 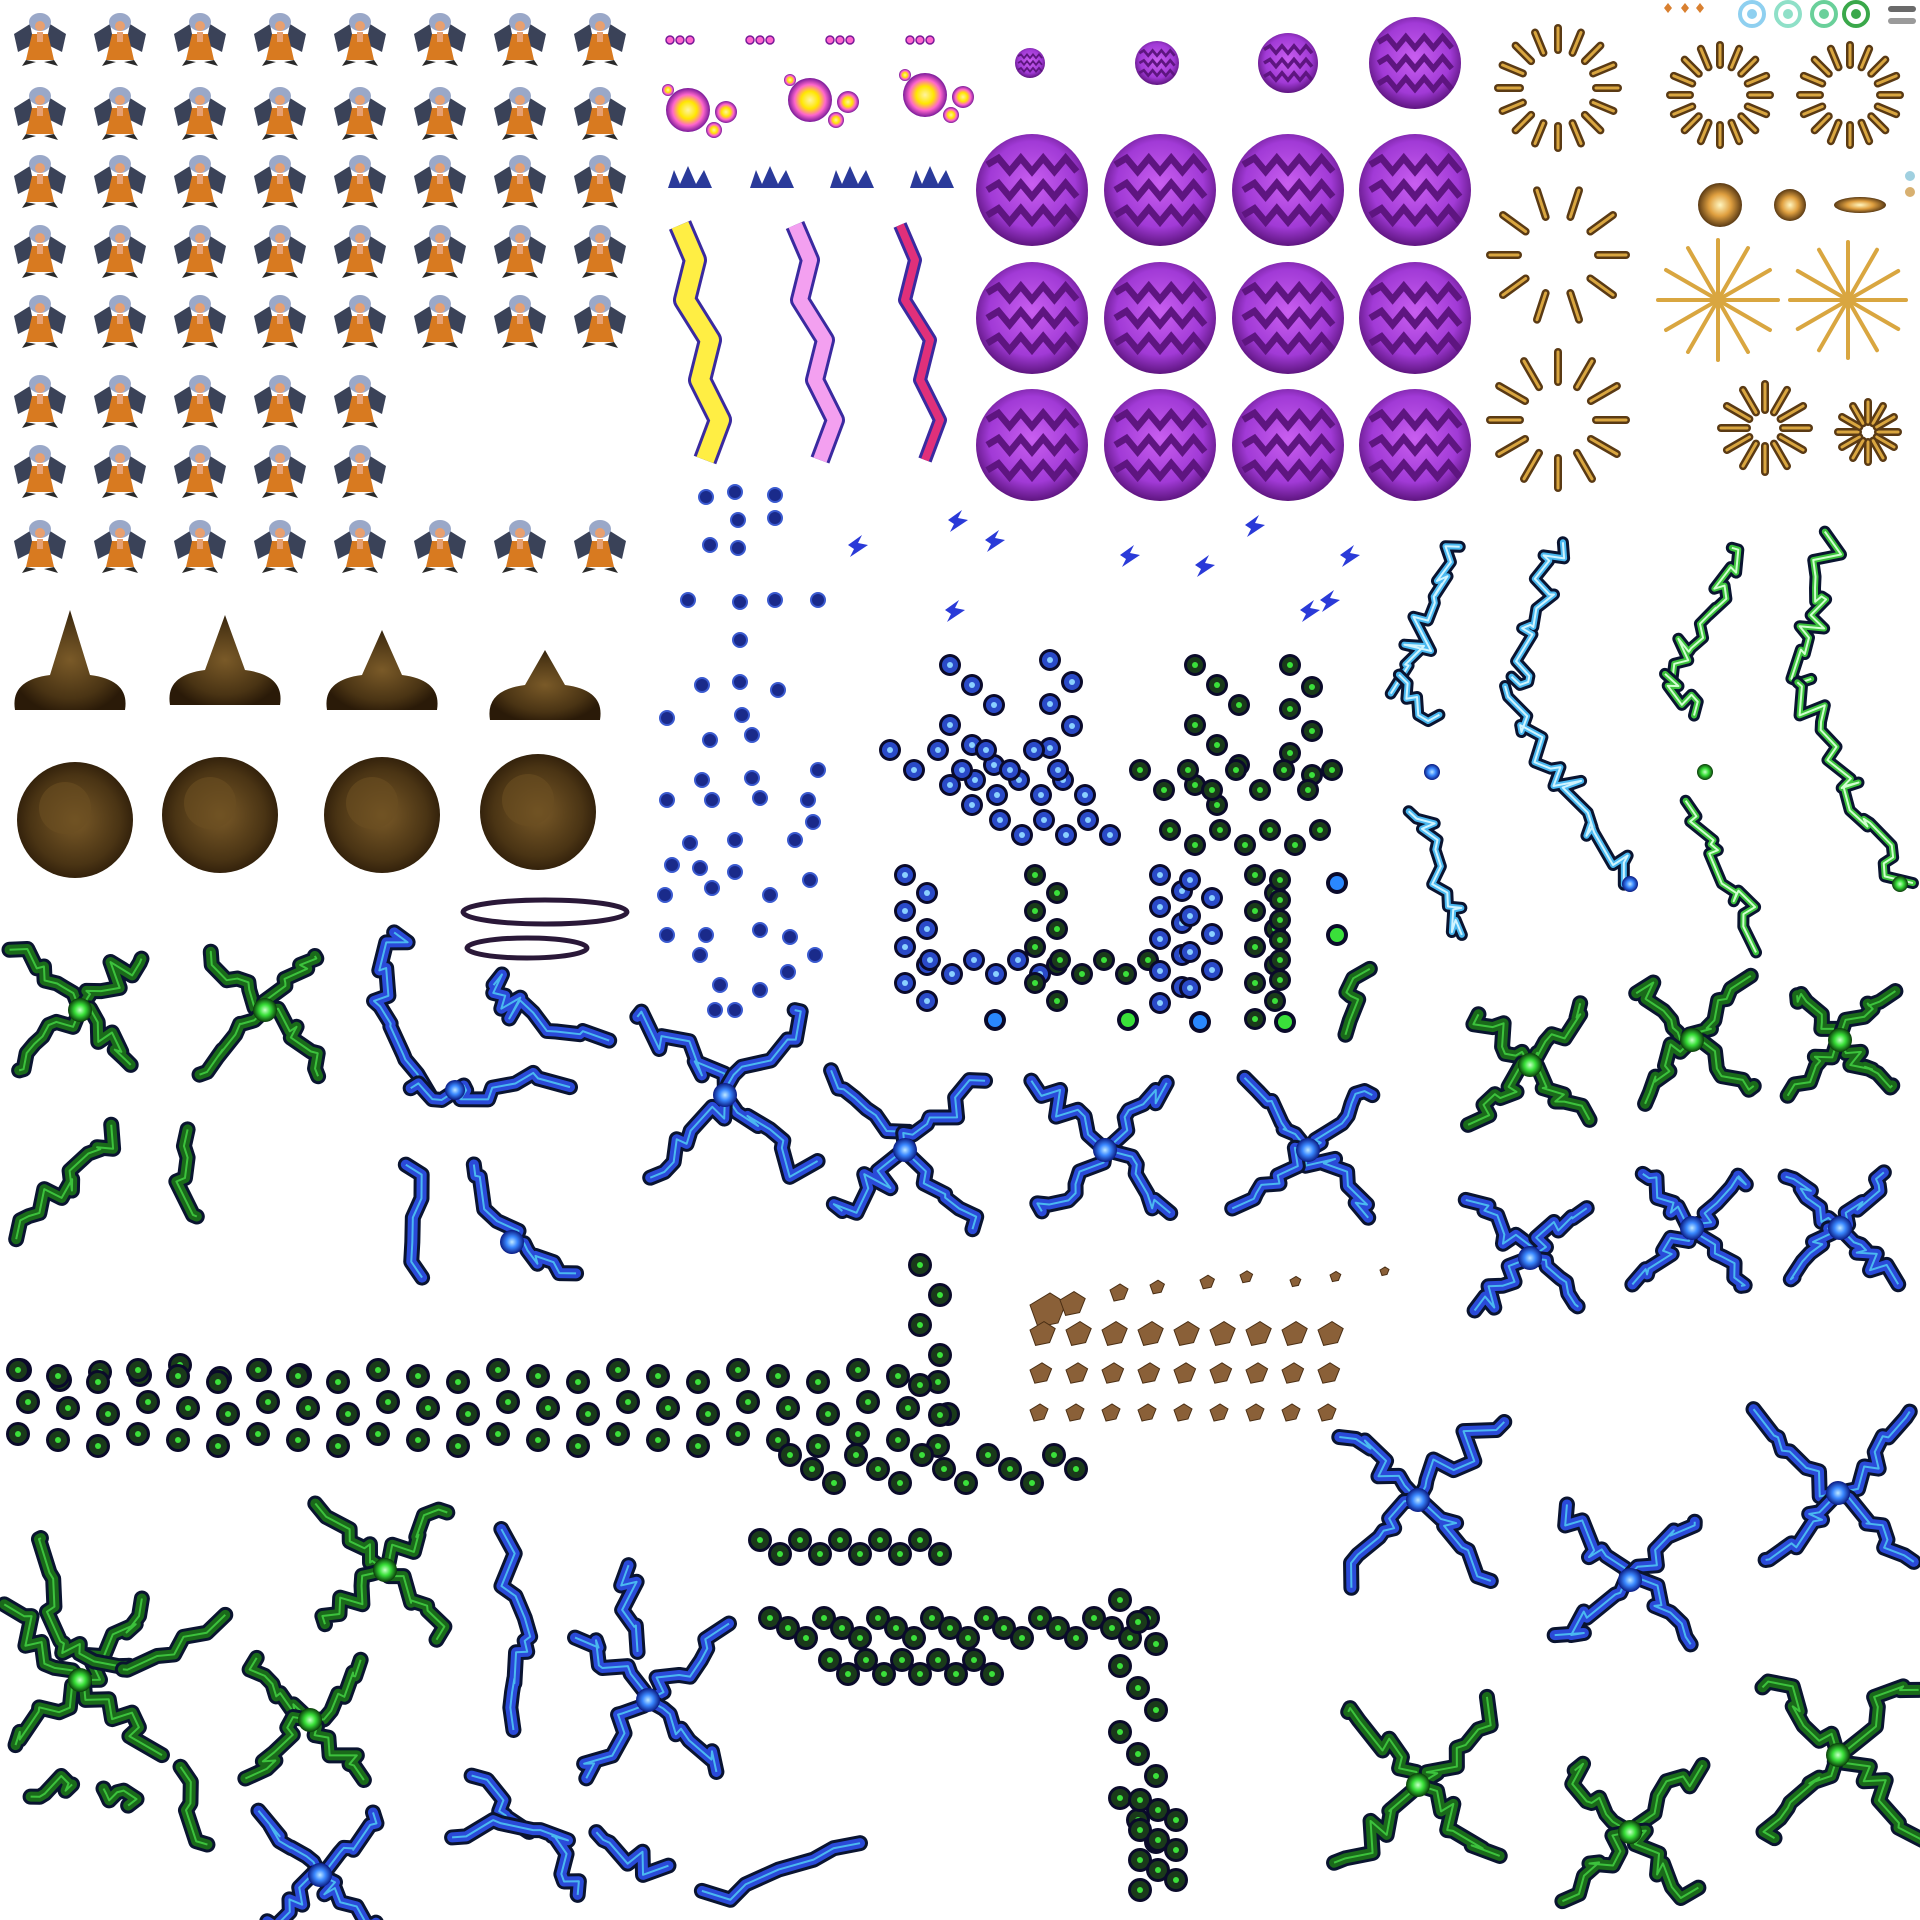 I want to click on colored-bolt-frames, so click(x=807, y=342).